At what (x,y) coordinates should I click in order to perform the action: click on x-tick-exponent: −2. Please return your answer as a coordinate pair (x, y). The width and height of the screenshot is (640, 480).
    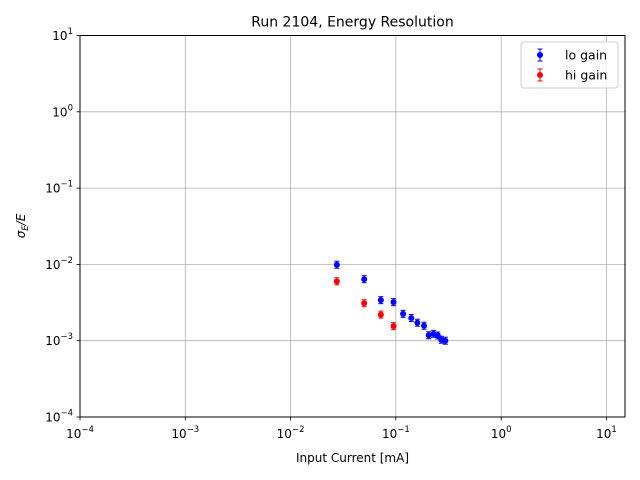
    Looking at the image, I should click on (298, 430).